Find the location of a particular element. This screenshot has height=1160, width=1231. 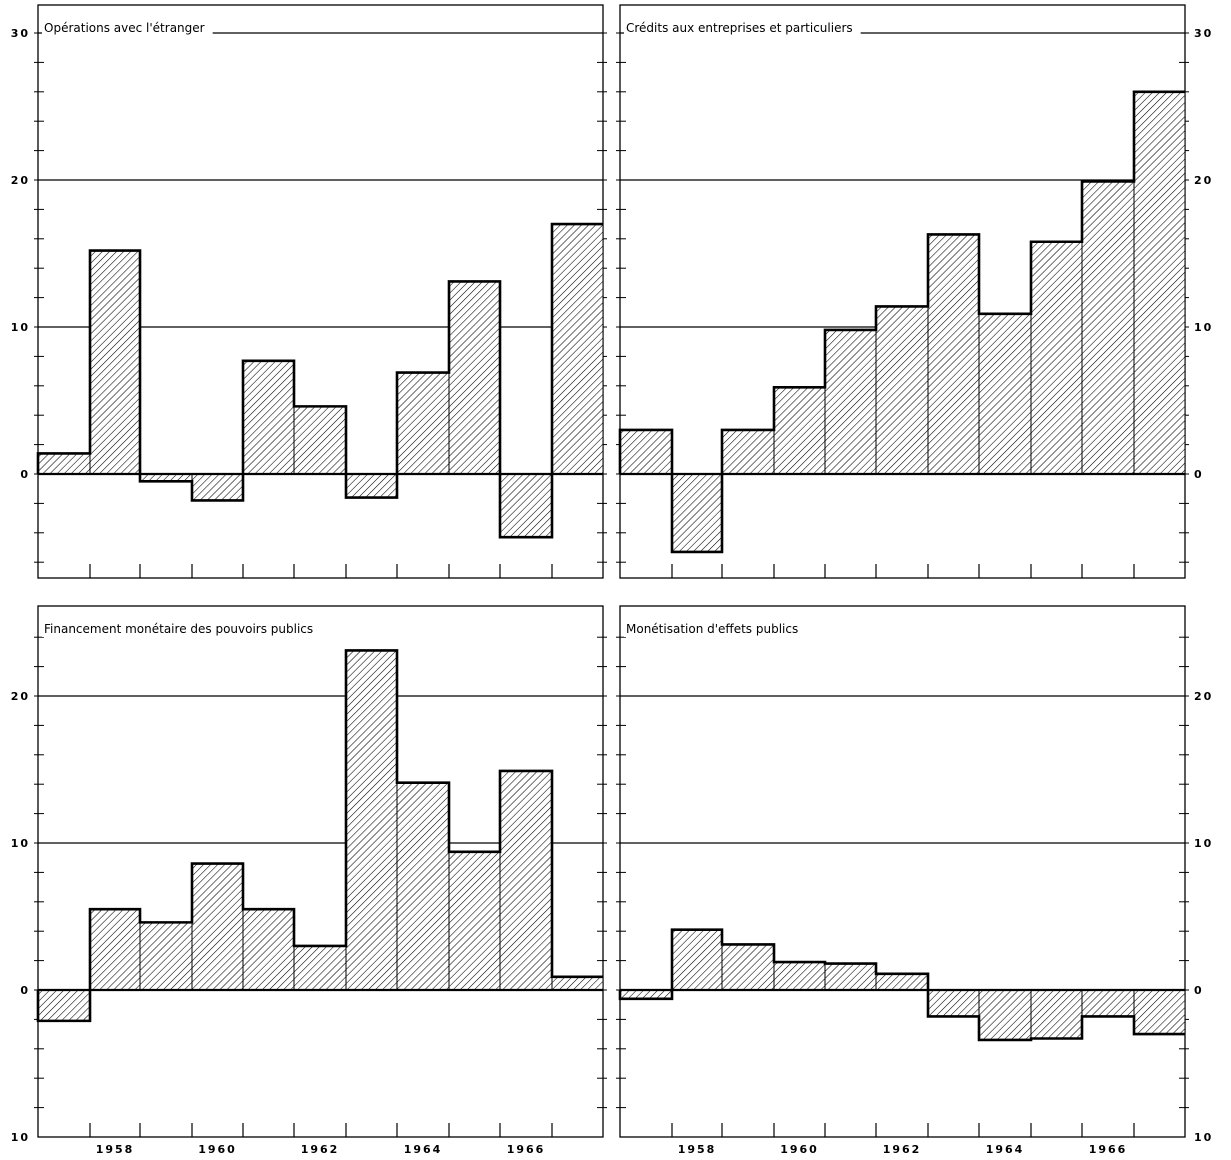

panel-title: Opérations avec l'étranger is located at coordinates (124, 28).